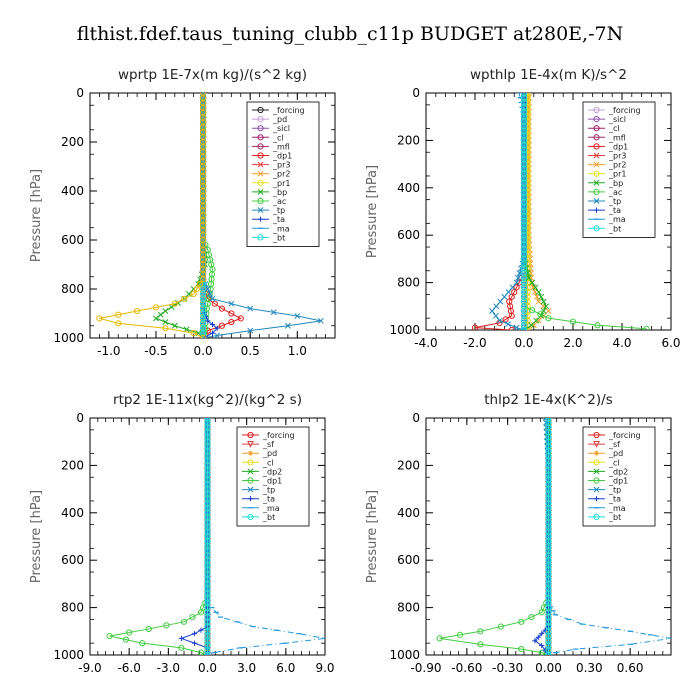 The width and height of the screenshot is (700, 700). What do you see at coordinates (271, 174) in the screenshot?
I see `legend-entry: _pr2` at bounding box center [271, 174].